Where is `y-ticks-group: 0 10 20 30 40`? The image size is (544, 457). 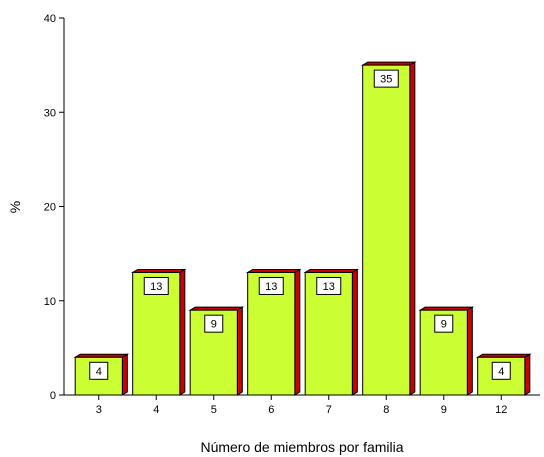 y-ticks-group: 0 10 20 30 40 is located at coordinates (54, 207).